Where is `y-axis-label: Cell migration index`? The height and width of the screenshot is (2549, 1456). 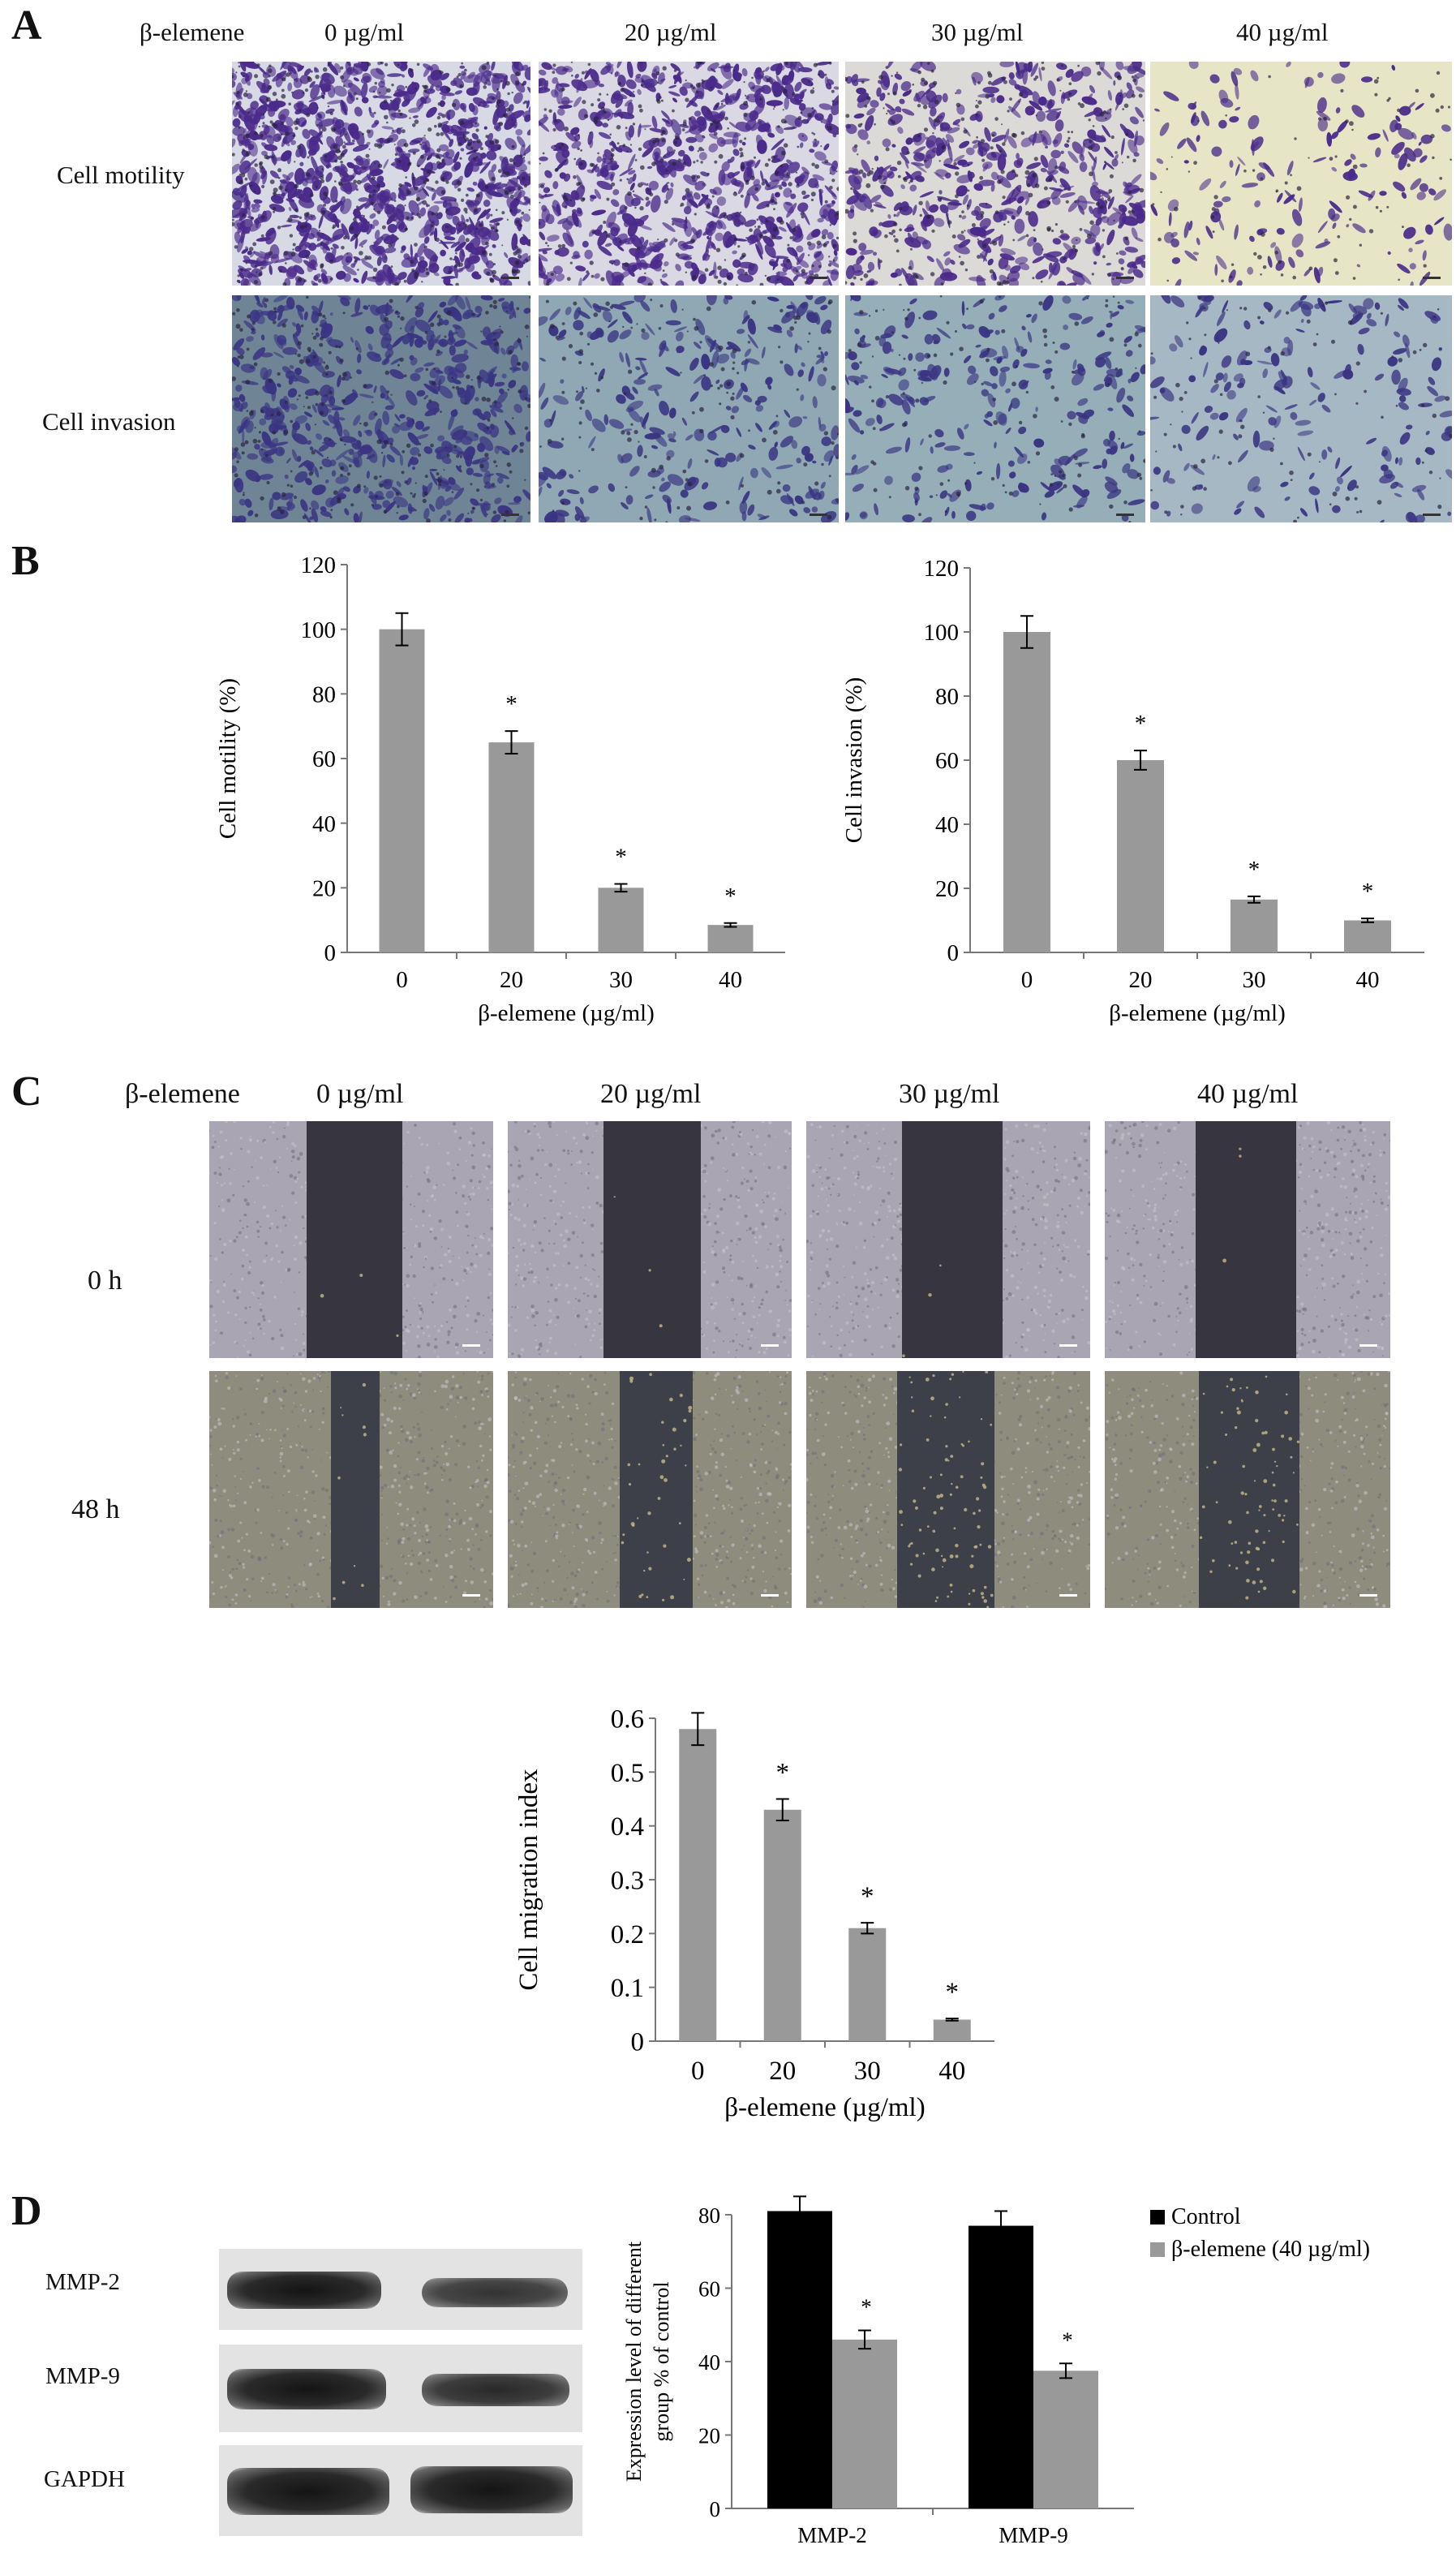 y-axis-label: Cell migration index is located at coordinates (528, 1880).